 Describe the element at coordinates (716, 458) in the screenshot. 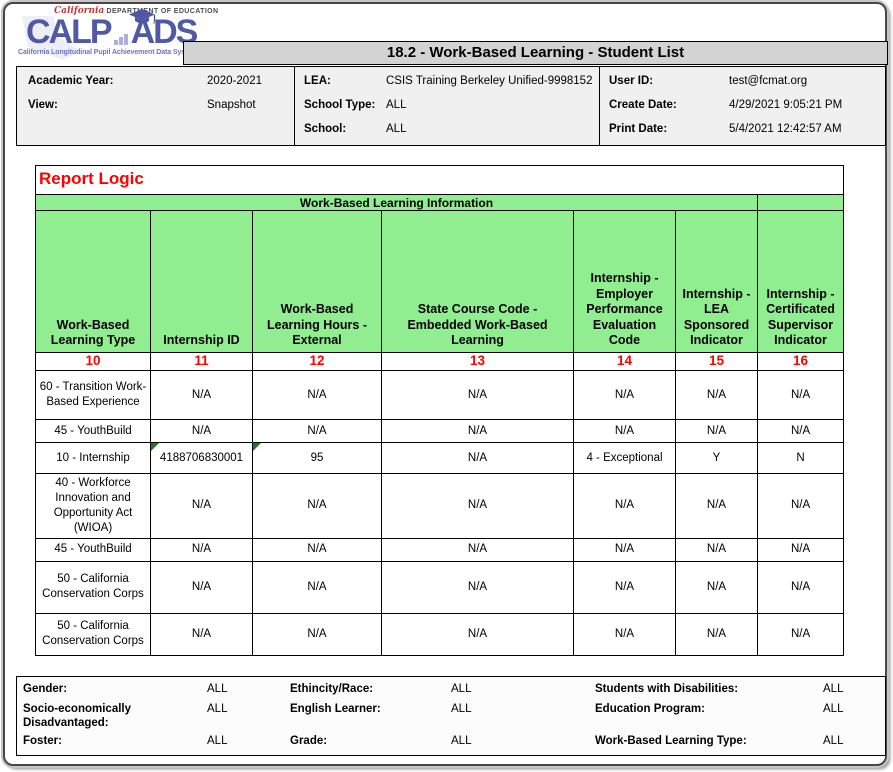

I see `cell-r3-c15: Y` at that location.